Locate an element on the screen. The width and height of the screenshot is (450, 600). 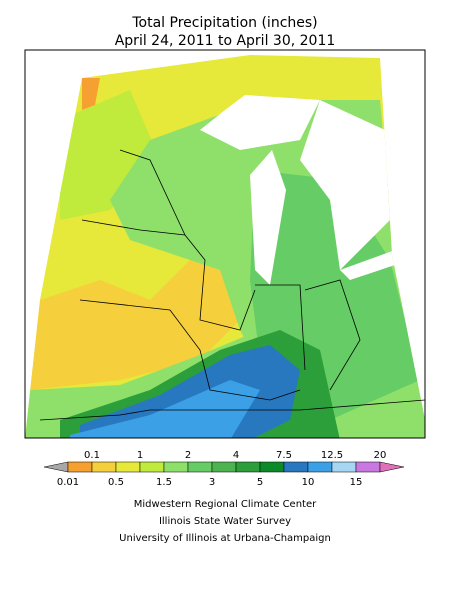
legend-label: 1 is located at coordinates (140, 455).